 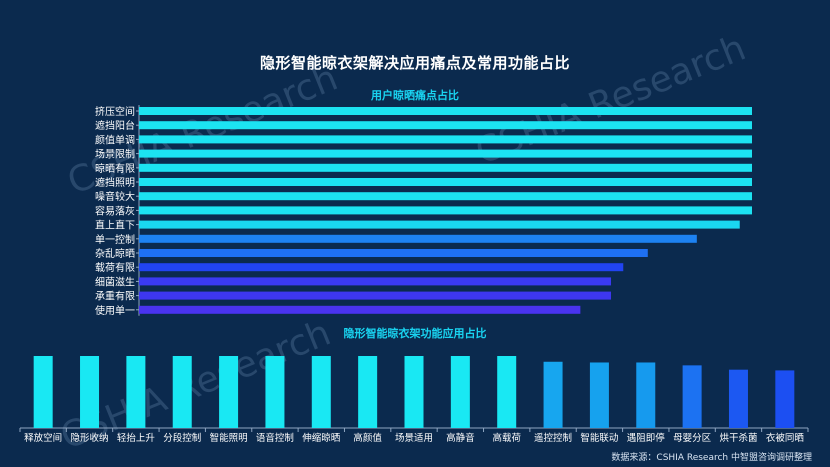 I want to click on y-tick-label: 使用单一, so click(x=115, y=310).